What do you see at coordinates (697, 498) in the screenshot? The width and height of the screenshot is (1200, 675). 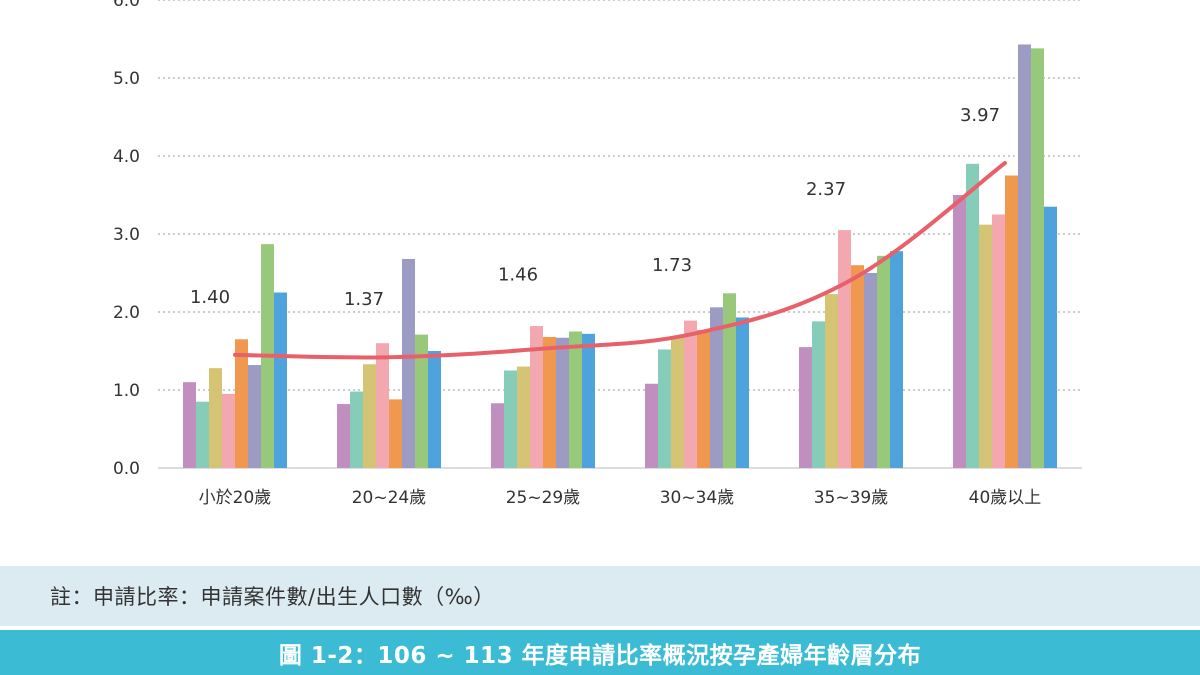 I see `x-category-label: 30~34歲` at bounding box center [697, 498].